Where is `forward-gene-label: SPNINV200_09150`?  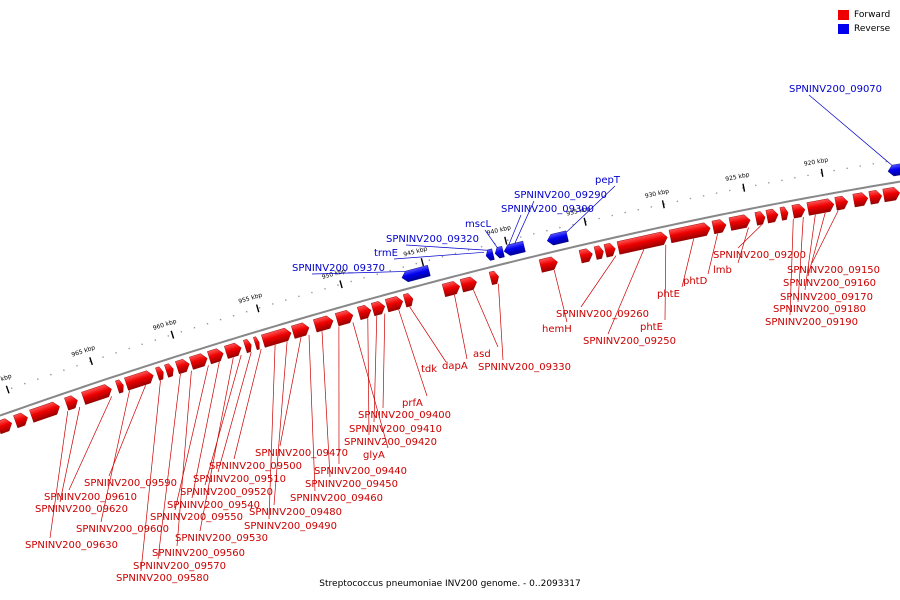
forward-gene-label: SPNINV200_09150 is located at coordinates (833, 270).